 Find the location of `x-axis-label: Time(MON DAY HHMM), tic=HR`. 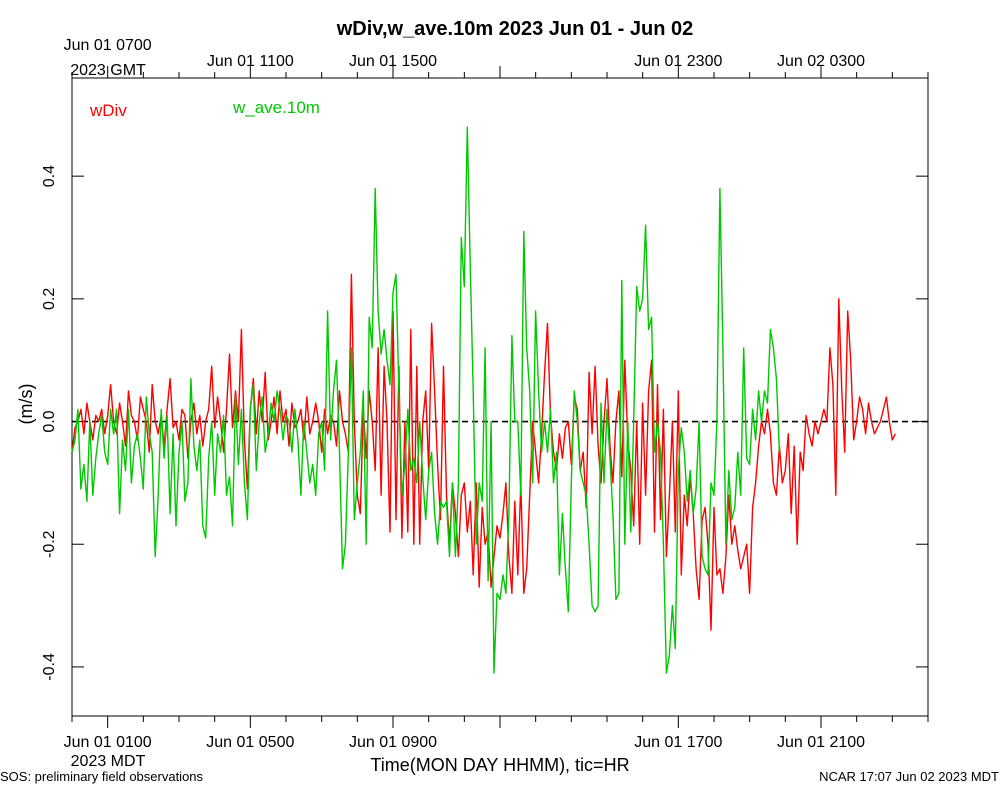

x-axis-label: Time(MON DAY HHMM), tic=HR is located at coordinates (499, 765).